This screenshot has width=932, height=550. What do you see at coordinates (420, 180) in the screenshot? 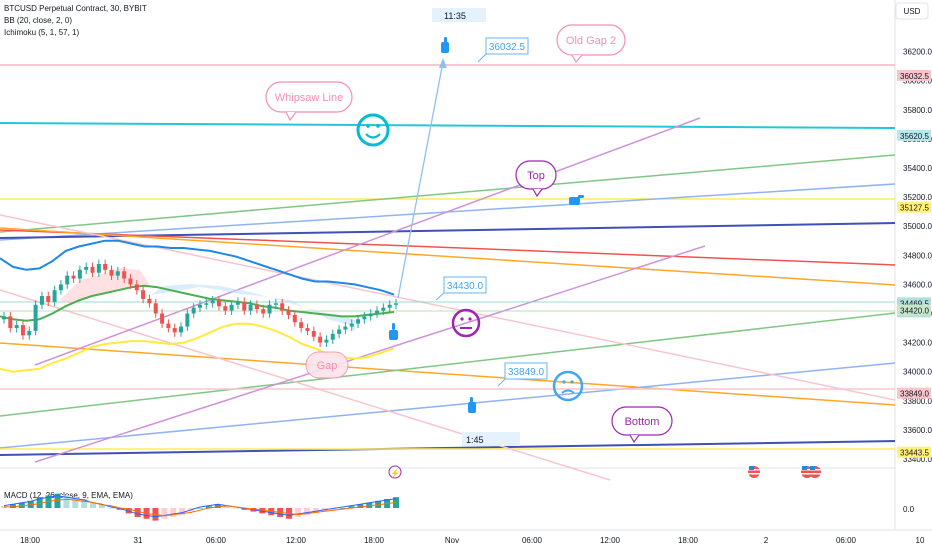
I see `projection-arrow` at bounding box center [420, 180].